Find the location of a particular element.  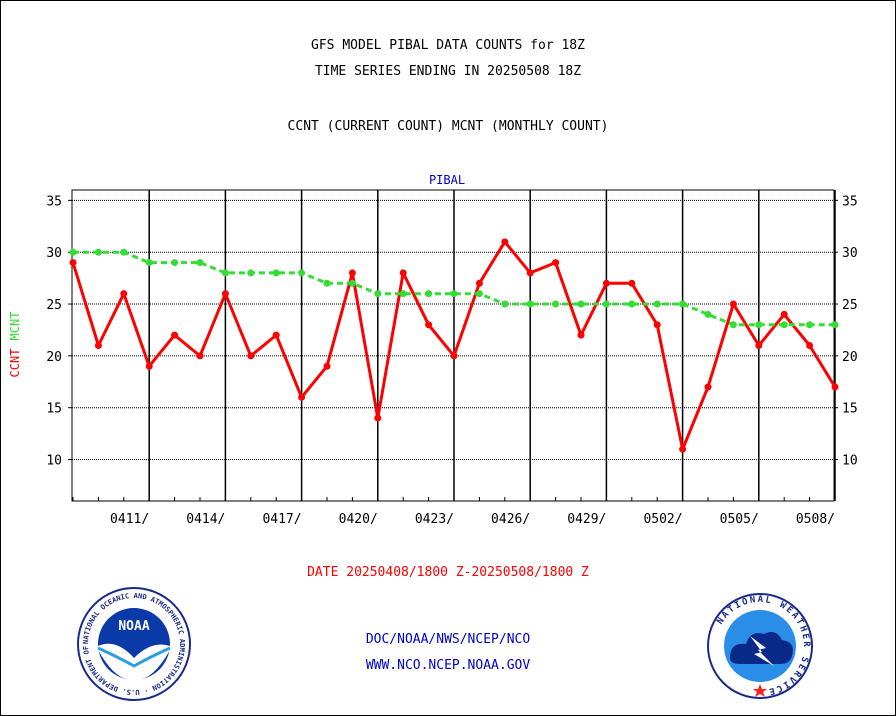

y-tick-label-right: 25 is located at coordinates (850, 305).